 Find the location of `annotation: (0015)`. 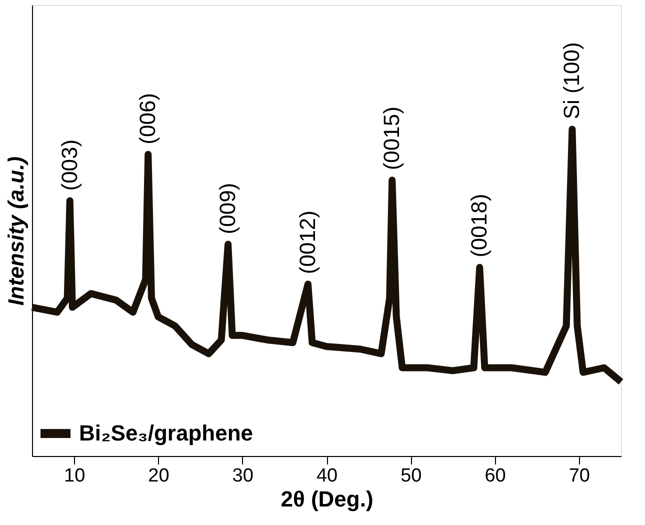

annotation: (0015) is located at coordinates (391, 138).